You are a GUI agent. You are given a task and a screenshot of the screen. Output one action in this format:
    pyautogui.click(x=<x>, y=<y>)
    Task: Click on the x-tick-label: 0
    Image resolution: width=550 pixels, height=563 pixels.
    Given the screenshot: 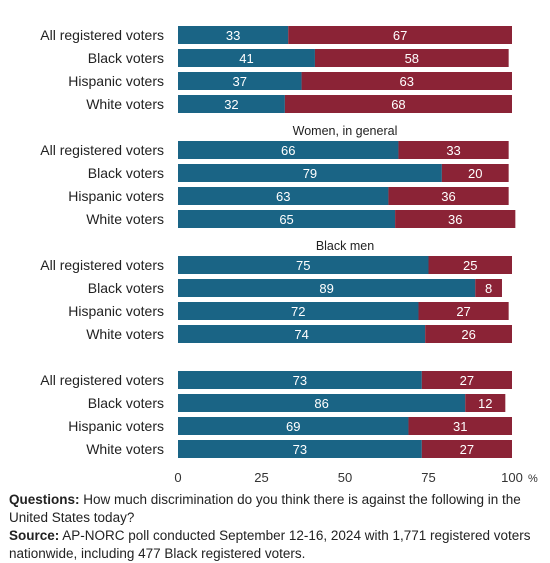 What is the action you would take?
    pyautogui.click(x=177, y=477)
    